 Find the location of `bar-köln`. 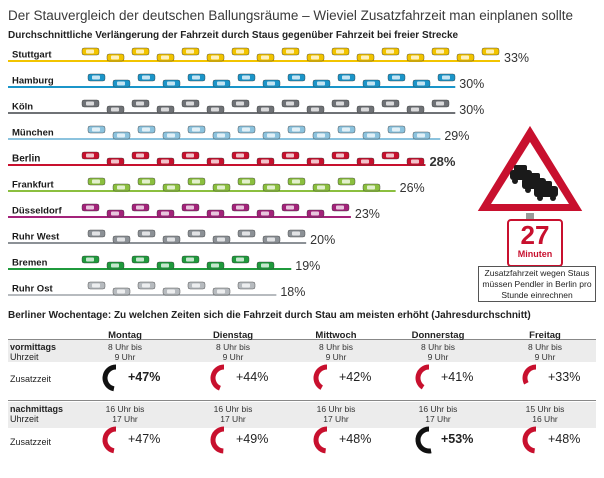

bar-köln is located at coordinates (232, 106).